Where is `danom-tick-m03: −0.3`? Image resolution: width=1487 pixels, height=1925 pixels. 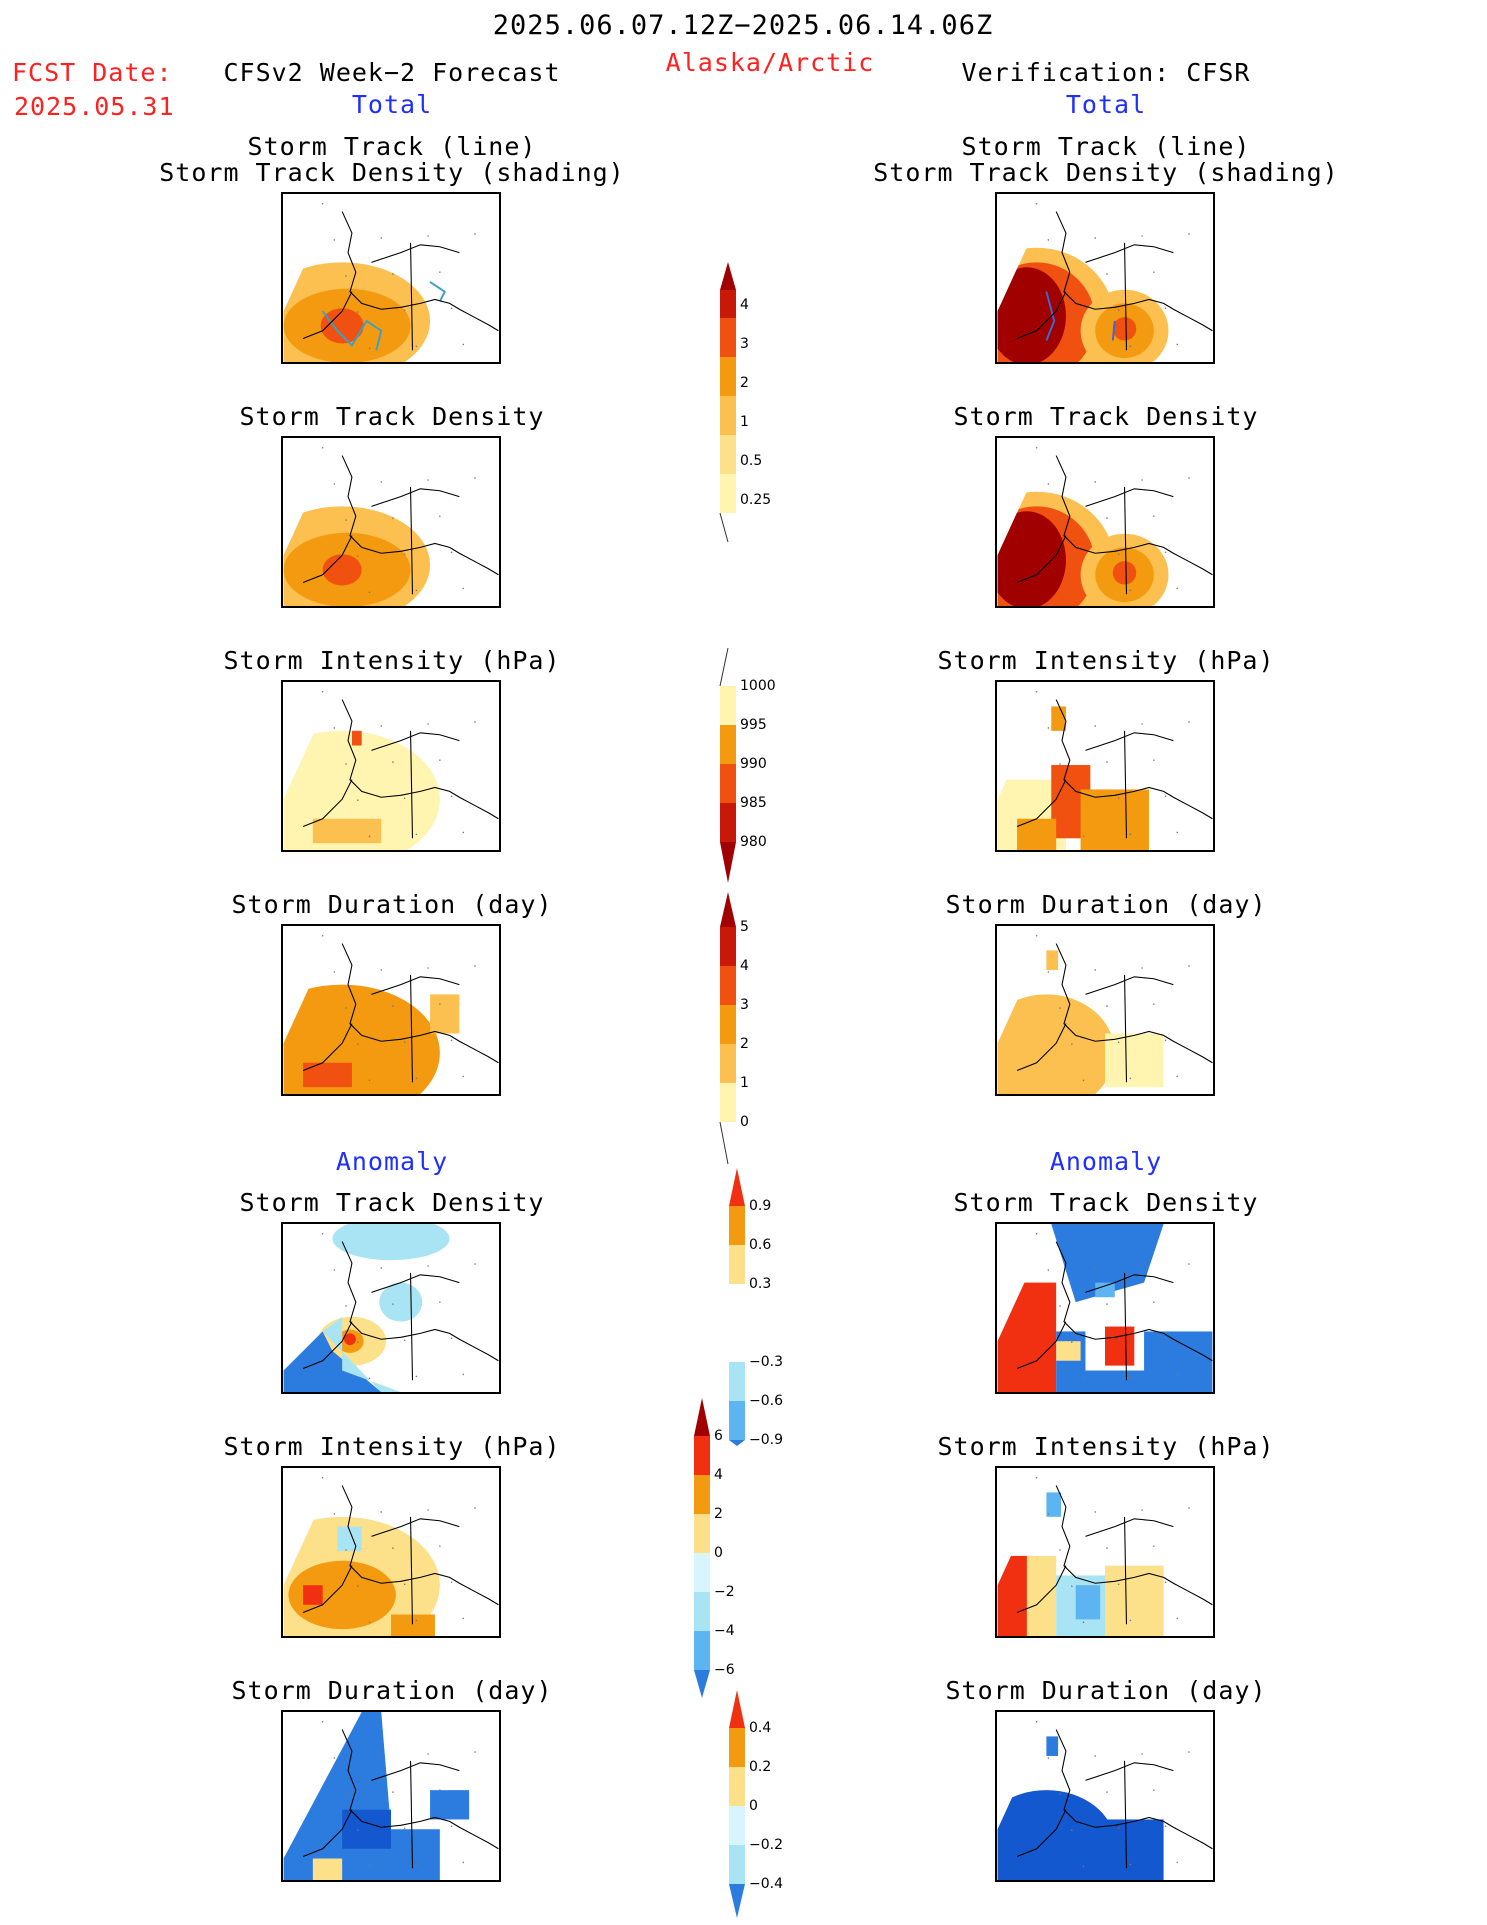
danom-tick-m03: −0.3 is located at coordinates (766, 1362).